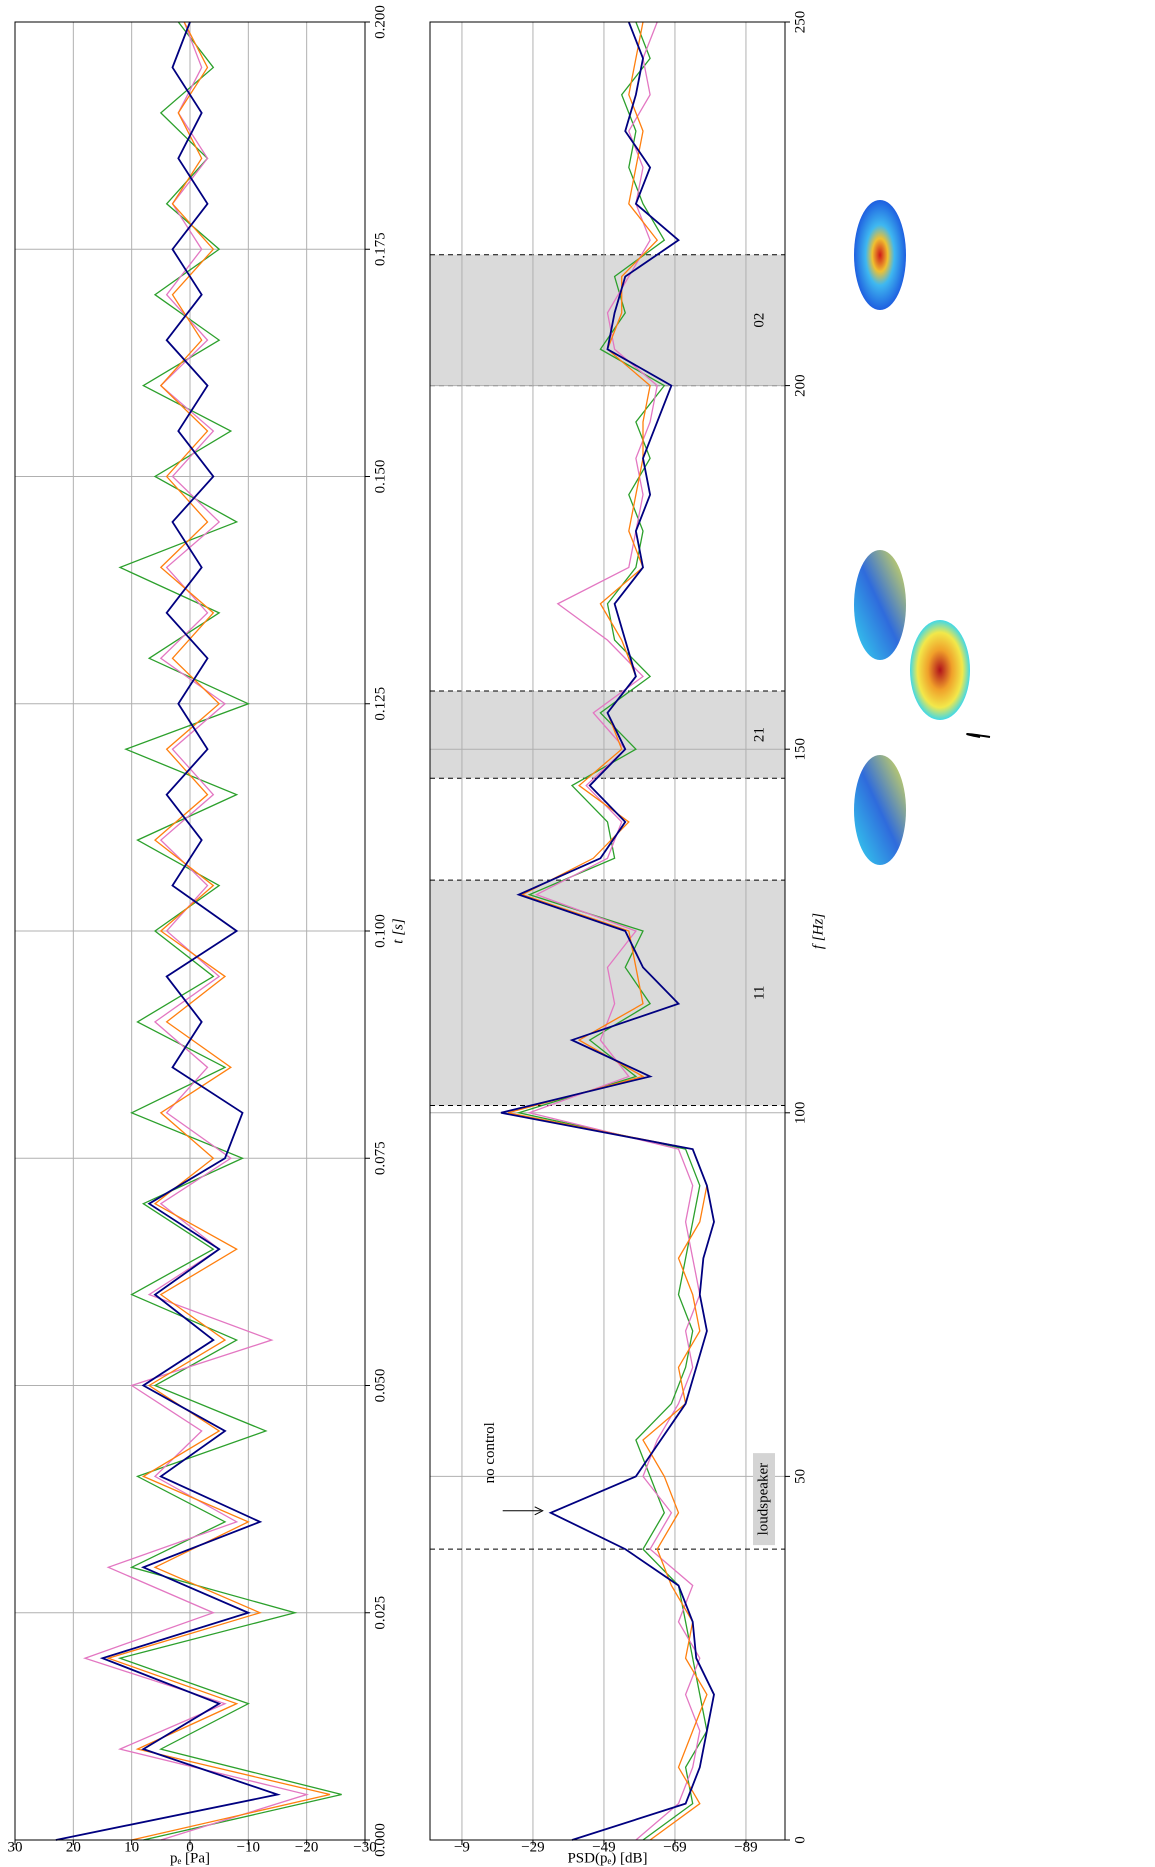 The height and width of the screenshot is (1867, 1155). What do you see at coordinates (15, 1847) in the screenshot?
I see `y-tick-label: 30` at bounding box center [15, 1847].